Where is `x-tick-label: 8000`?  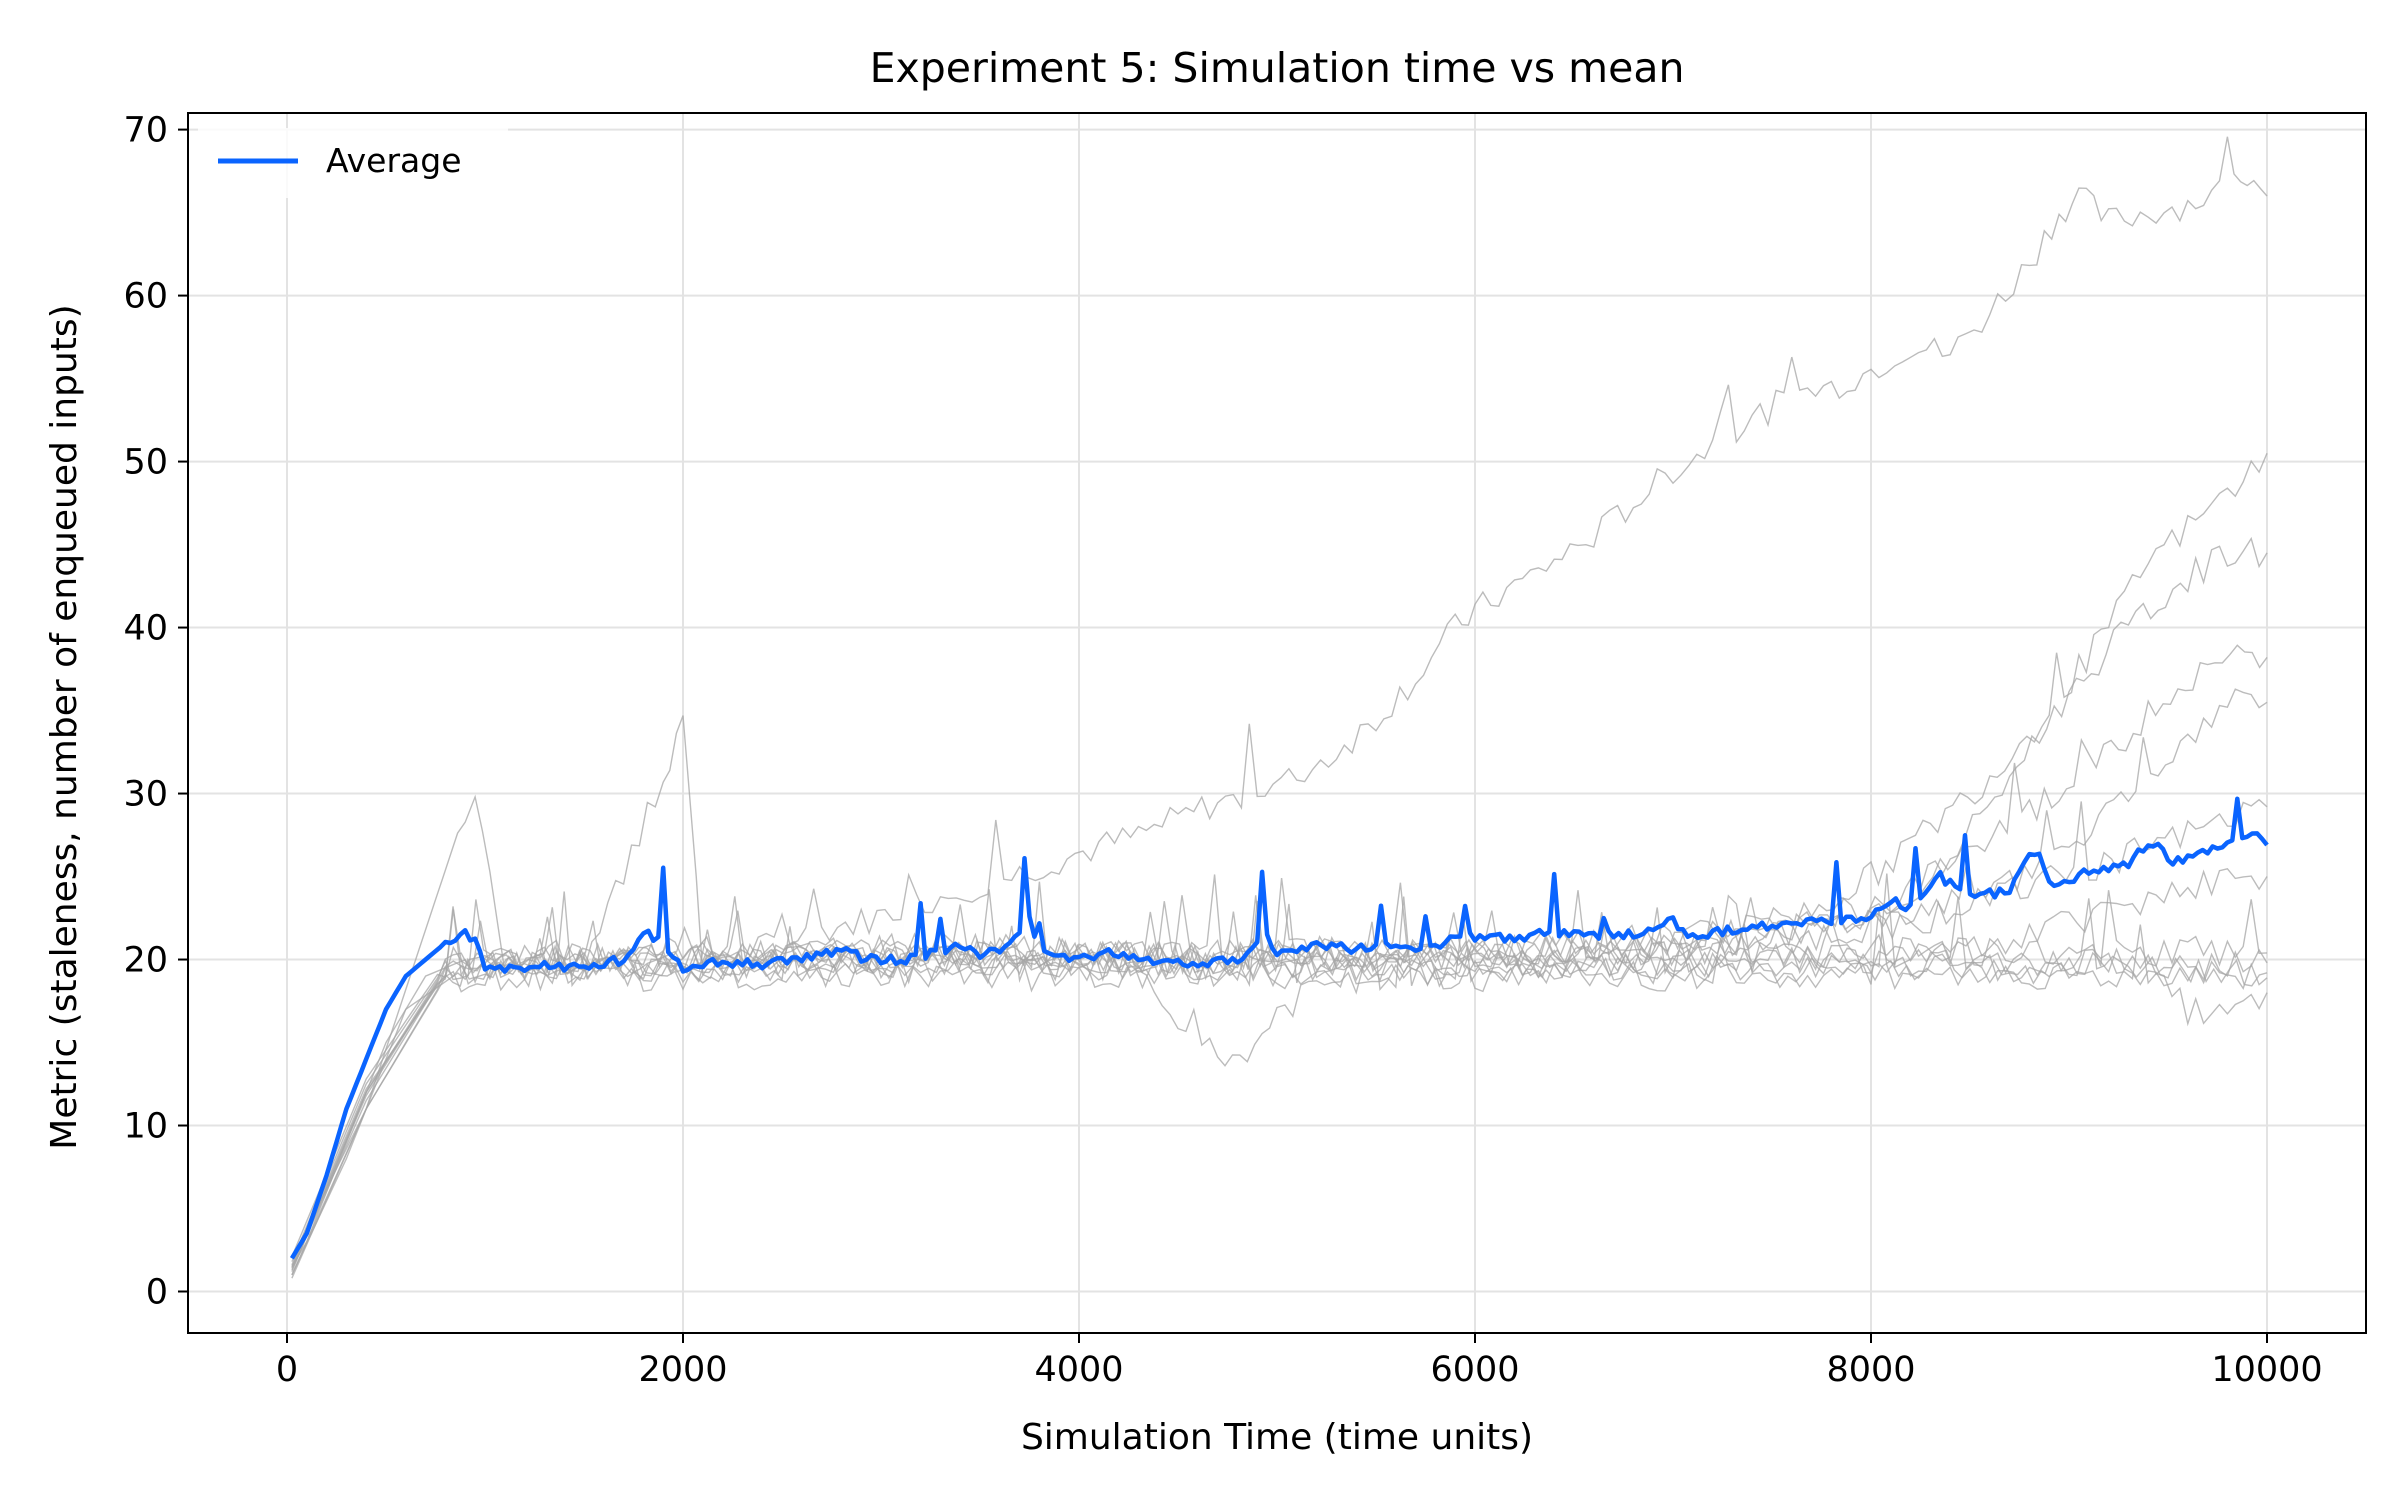
x-tick-label: 8000 is located at coordinates (1870, 1370).